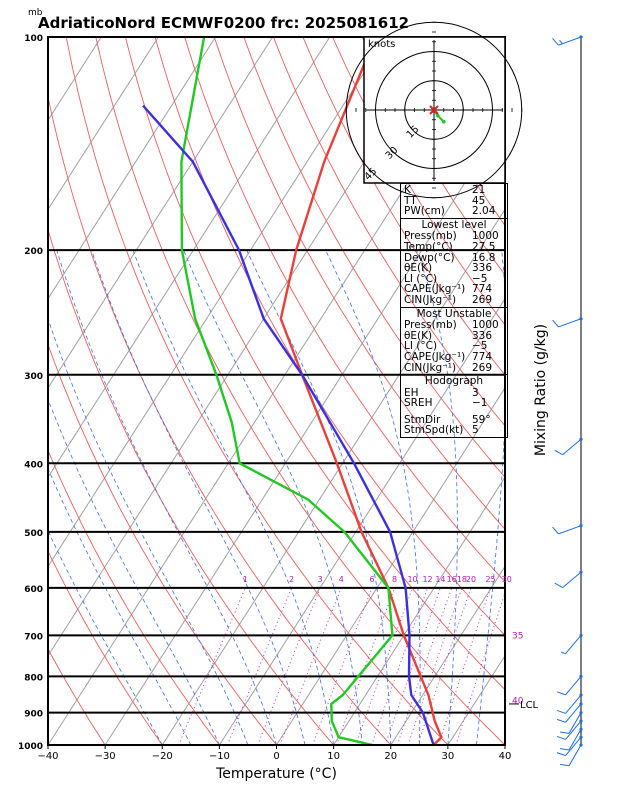 The width and height of the screenshot is (618, 800). What do you see at coordinates (450, 257) in the screenshot?
I see `index-row: Dewp(°C) 16.8` at bounding box center [450, 257].